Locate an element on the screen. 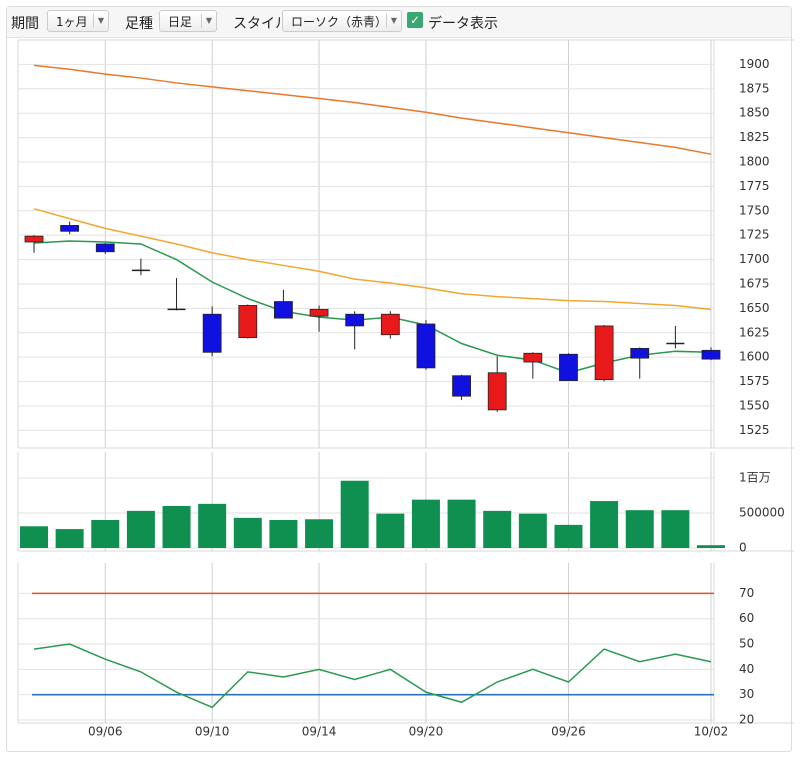 Image resolution: width=800 pixels, height=761 pixels. y-tick-label: 1525 is located at coordinates (754, 430).